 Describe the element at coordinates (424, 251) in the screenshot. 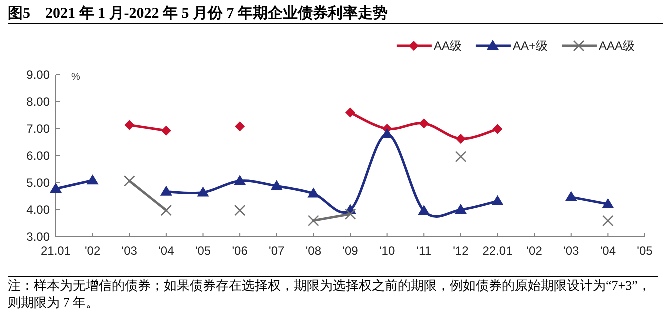

I see `x-tick-label: '11` at that location.